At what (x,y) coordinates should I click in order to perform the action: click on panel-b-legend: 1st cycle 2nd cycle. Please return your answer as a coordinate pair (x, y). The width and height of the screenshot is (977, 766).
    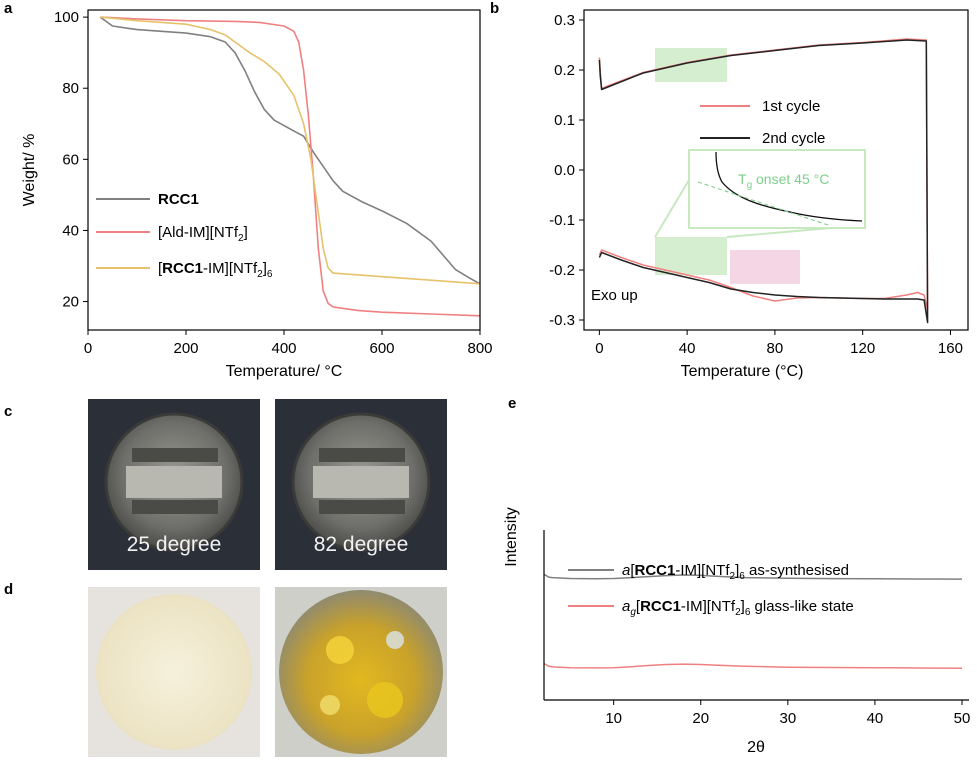
    Looking at the image, I should click on (762, 122).